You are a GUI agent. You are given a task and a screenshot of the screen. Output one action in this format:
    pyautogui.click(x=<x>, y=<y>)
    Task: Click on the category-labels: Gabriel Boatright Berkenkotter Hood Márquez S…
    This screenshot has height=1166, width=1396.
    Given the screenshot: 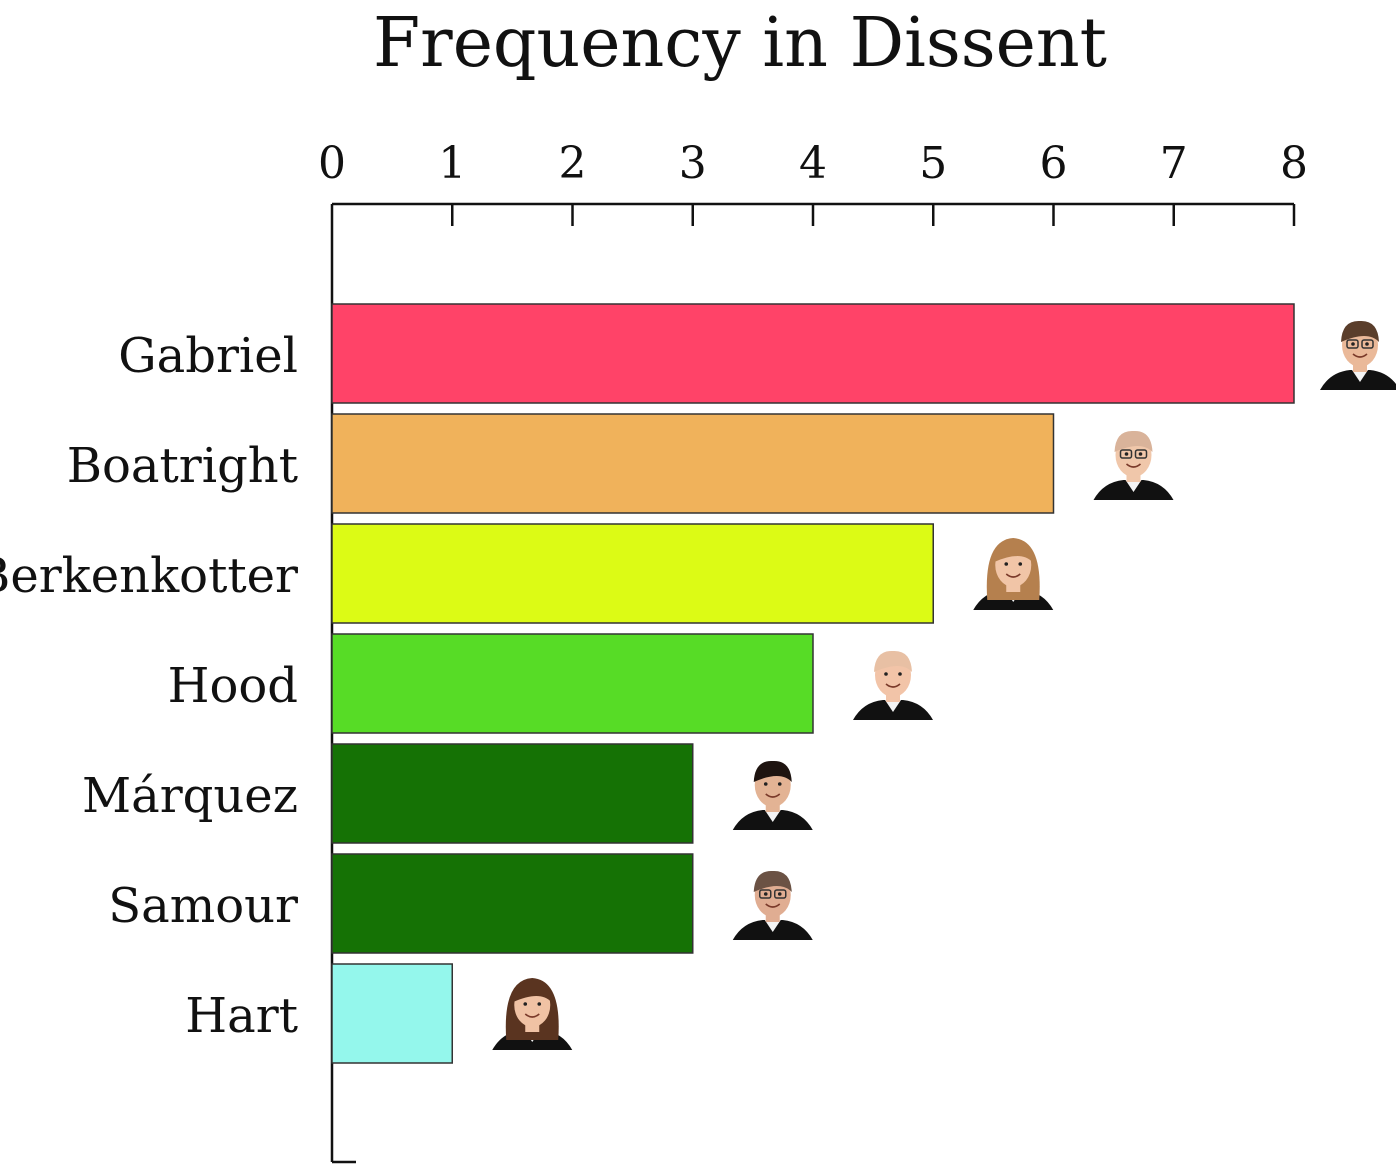 What is the action you would take?
    pyautogui.click(x=149, y=686)
    